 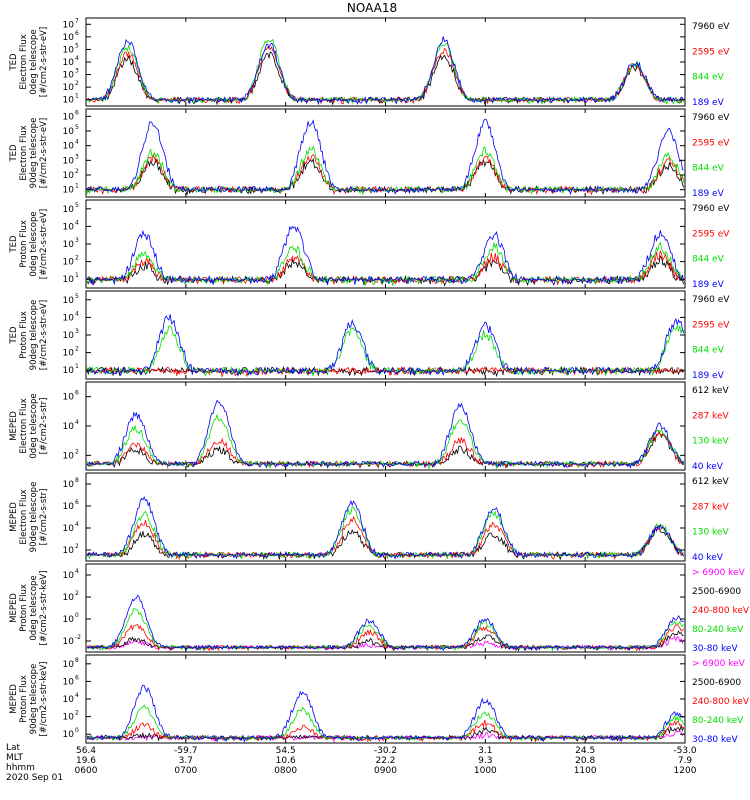 I want to click on y-tick-exponent: 7, so click(x=77, y=20).